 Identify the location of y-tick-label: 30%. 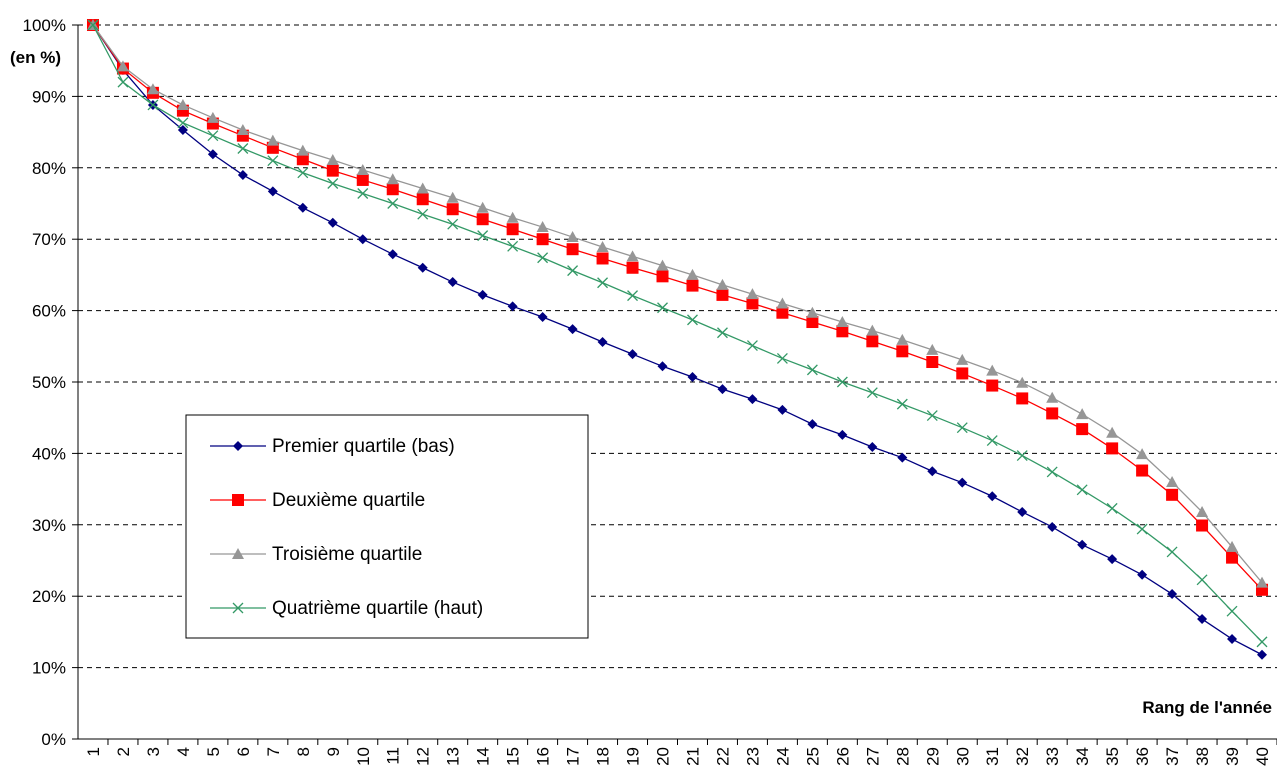
(49, 525).